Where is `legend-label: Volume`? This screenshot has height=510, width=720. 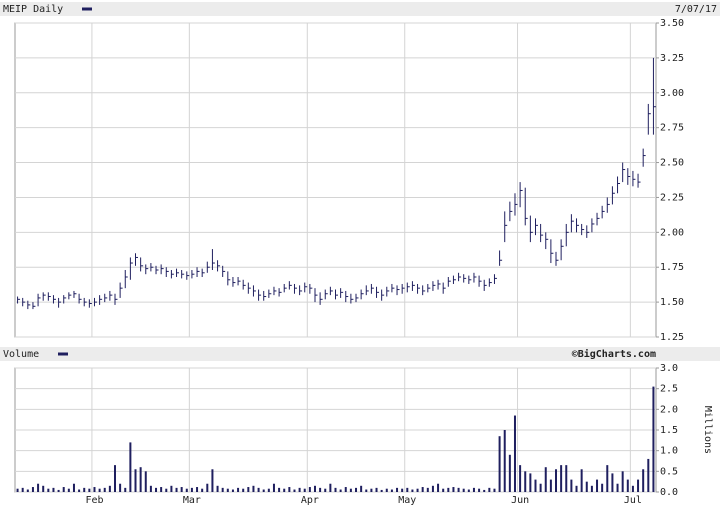
legend-label: Volume is located at coordinates (21, 354).